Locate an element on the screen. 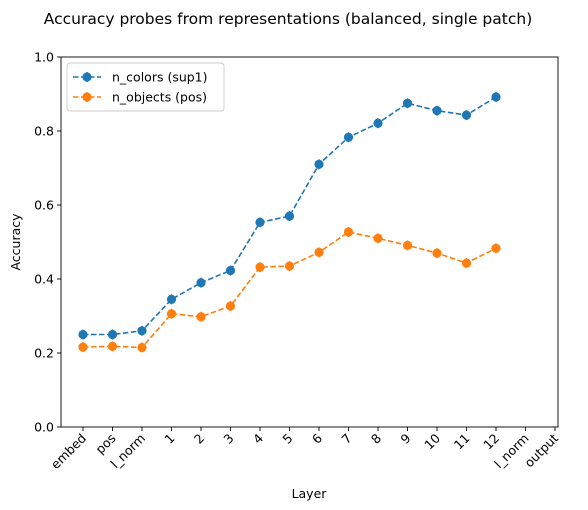 Image resolution: width=588 pixels, height=510 pixels. x-tick-label: 1 is located at coordinates (169, 439).